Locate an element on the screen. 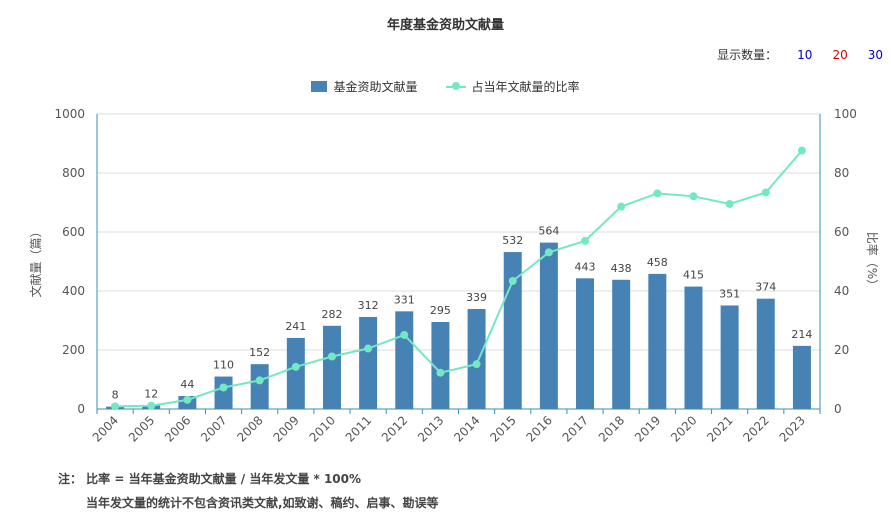  bar-value-label: 44 is located at coordinates (187, 384).